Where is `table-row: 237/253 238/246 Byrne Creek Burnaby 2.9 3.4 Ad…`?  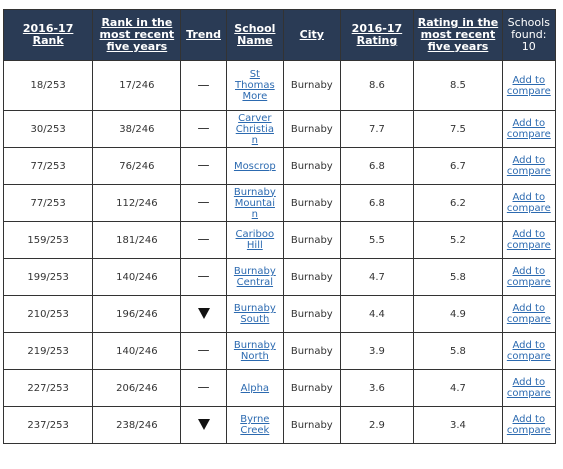
table-row: 237/253 238/246 Byrne Creek Burnaby 2.9 3.4 Ad… is located at coordinates (279, 425).